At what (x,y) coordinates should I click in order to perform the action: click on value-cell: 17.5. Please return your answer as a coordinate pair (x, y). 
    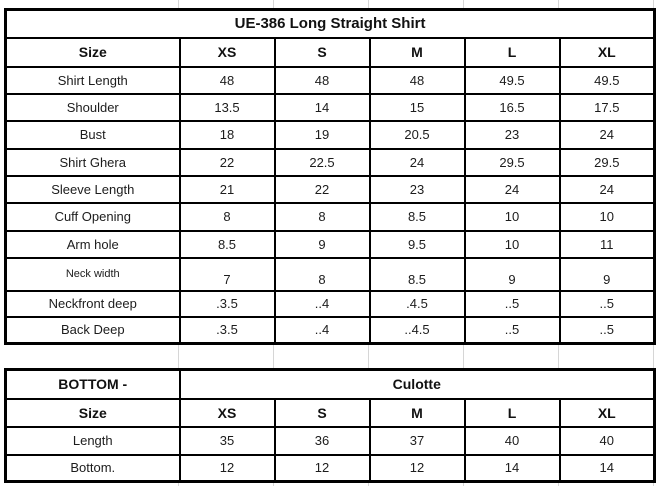
    Looking at the image, I should click on (607, 107).